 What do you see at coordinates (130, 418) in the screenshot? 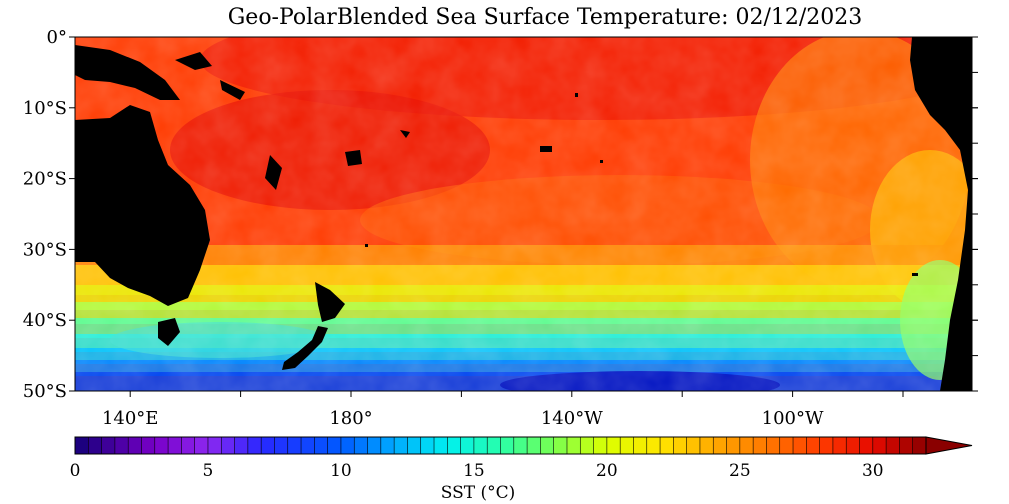
I see `lon-tick-label: 140°E` at bounding box center [130, 418].